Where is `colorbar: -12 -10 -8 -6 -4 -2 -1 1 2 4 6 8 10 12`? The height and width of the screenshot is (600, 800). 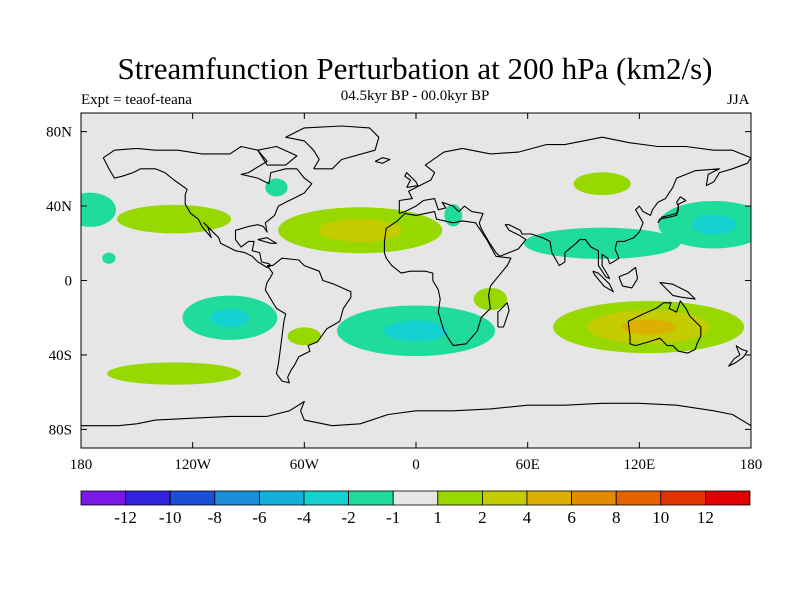
colorbar: -12 -10 -8 -6 -4 -2 -1 1 2 4 6 8 10 12 is located at coordinates (415, 508).